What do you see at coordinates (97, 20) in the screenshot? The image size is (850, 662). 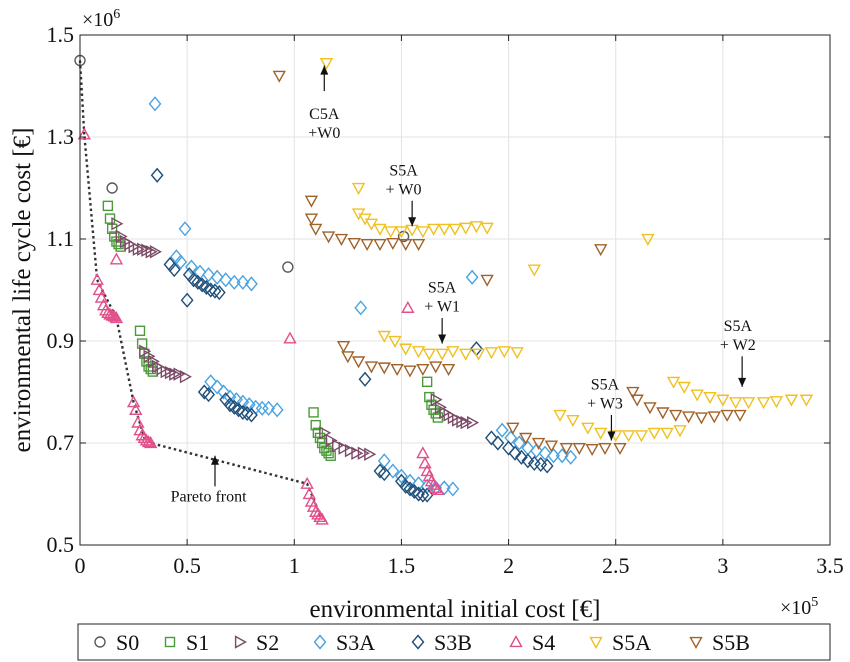 I see `y-multiplier-base: ×10` at bounding box center [97, 20].